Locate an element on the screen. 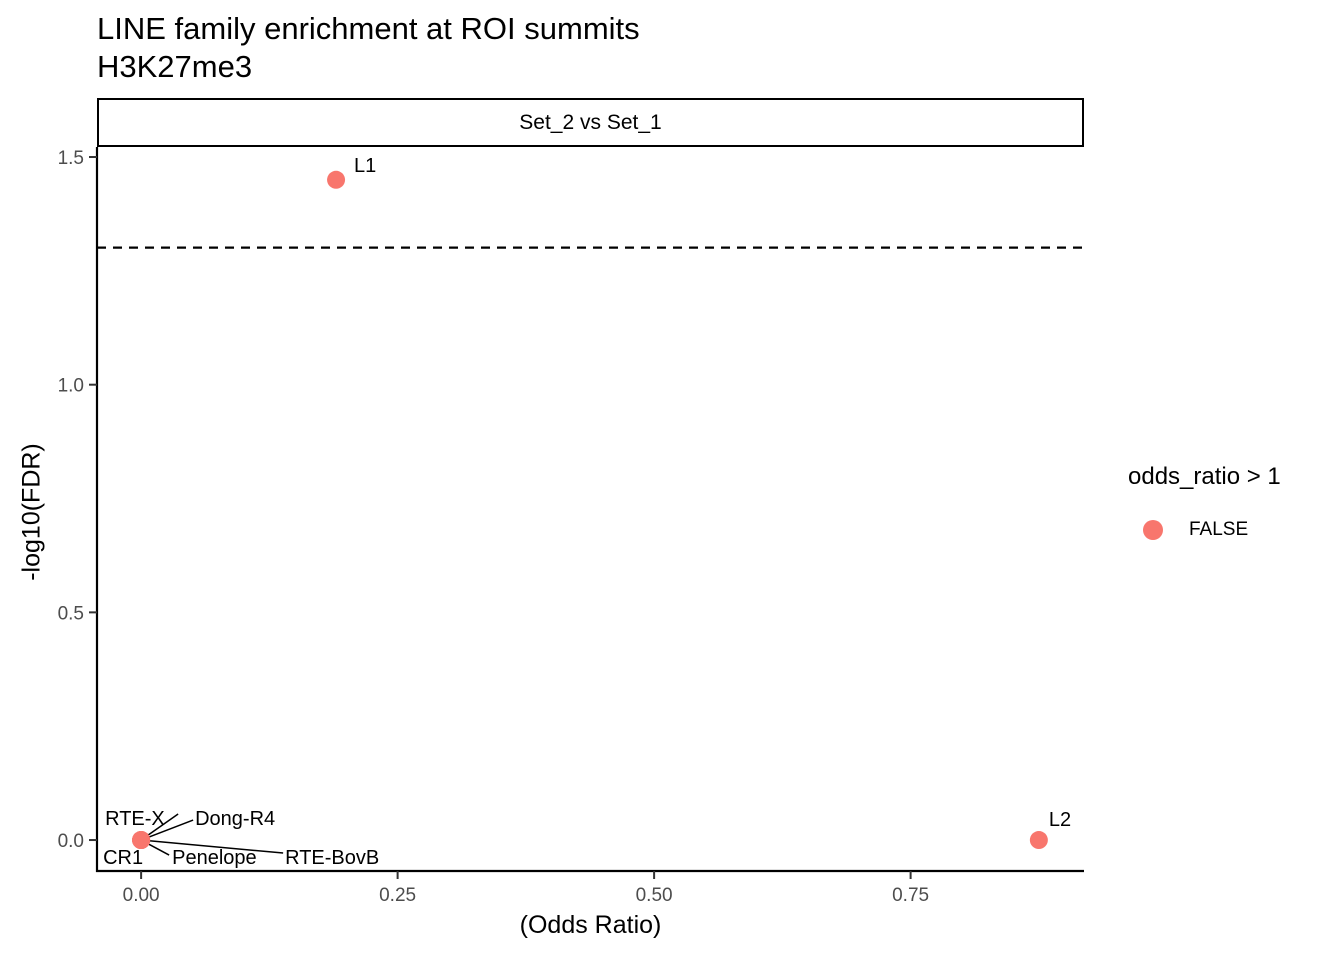 The width and height of the screenshot is (1344, 960). facet-strip-label: Set_2 vs Set_1 is located at coordinates (590, 122).